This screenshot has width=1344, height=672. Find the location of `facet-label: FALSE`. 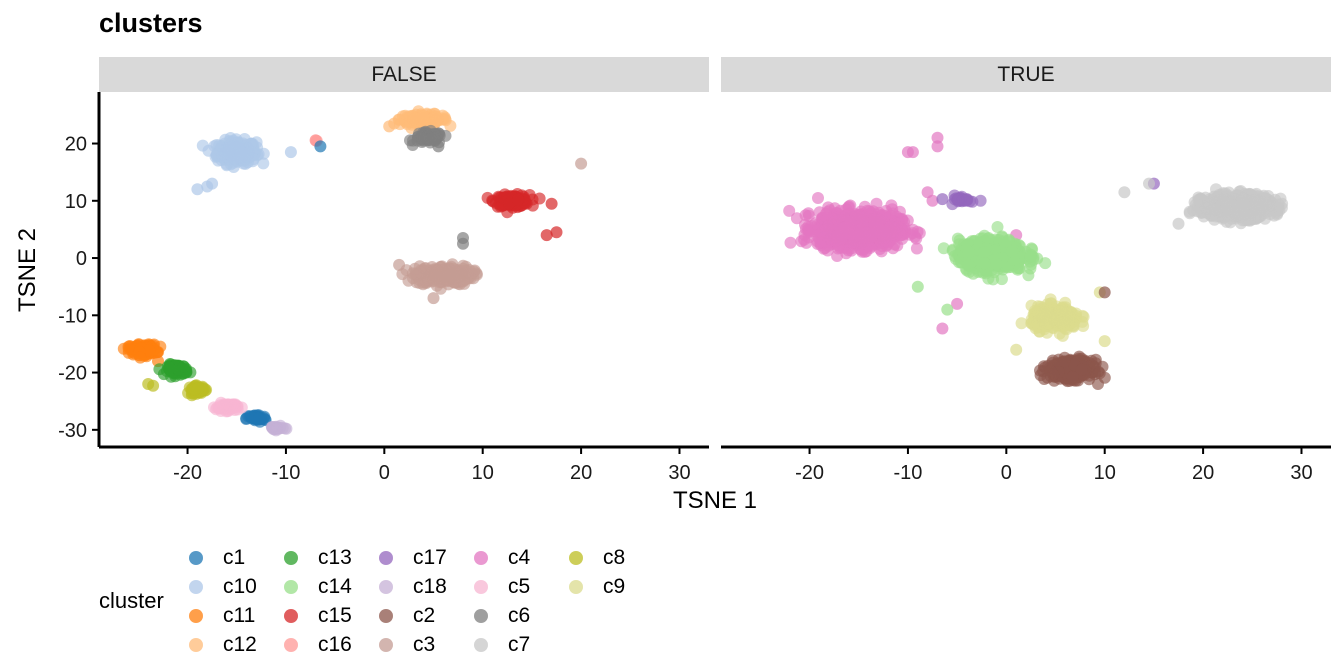

facet-label: FALSE is located at coordinates (403, 74).